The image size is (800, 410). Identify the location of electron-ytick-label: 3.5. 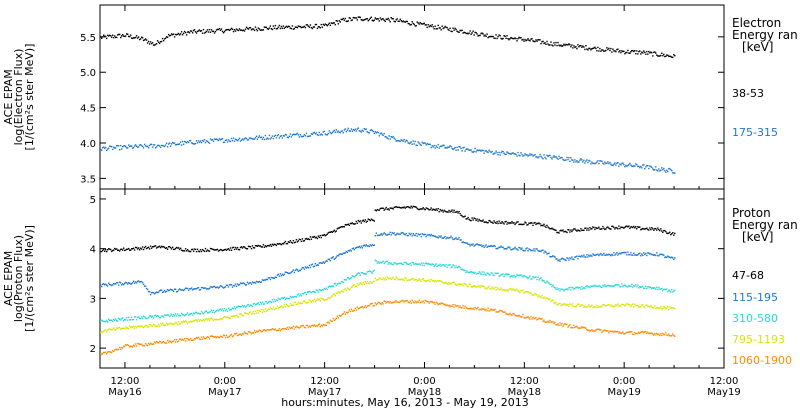
(88, 179).